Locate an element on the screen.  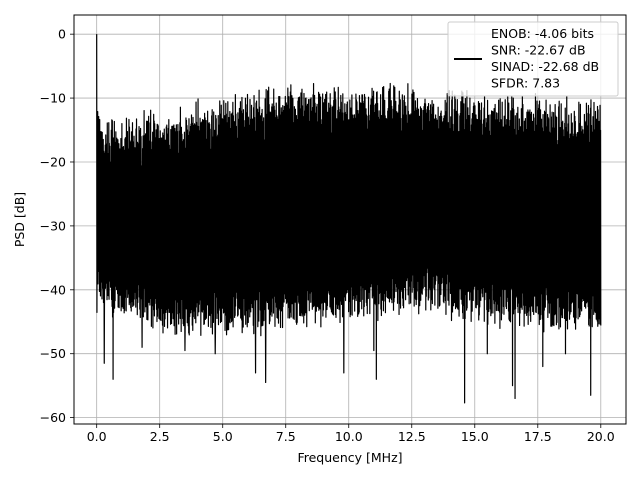
y-tick-label: −30 is located at coordinates (53, 225).